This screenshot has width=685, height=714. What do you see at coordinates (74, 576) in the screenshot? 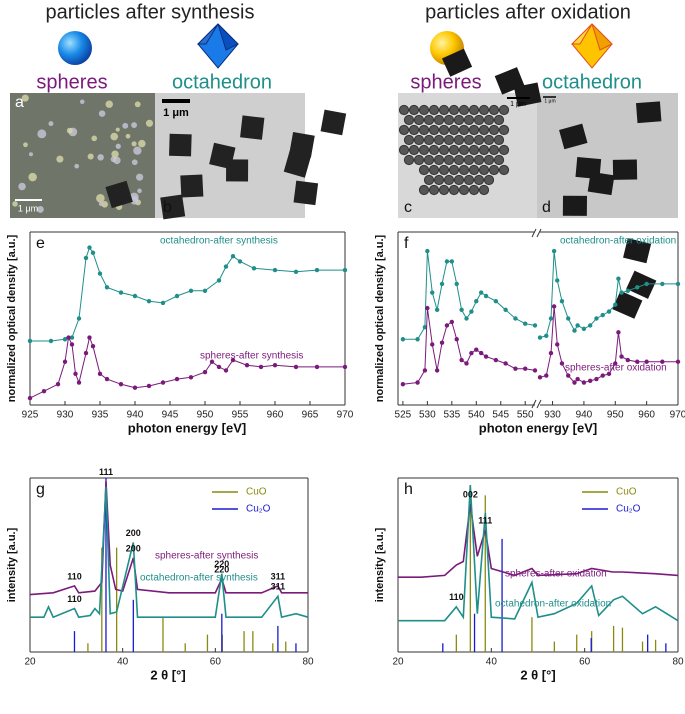
I see `peak-label: 110` at bounding box center [74, 576].